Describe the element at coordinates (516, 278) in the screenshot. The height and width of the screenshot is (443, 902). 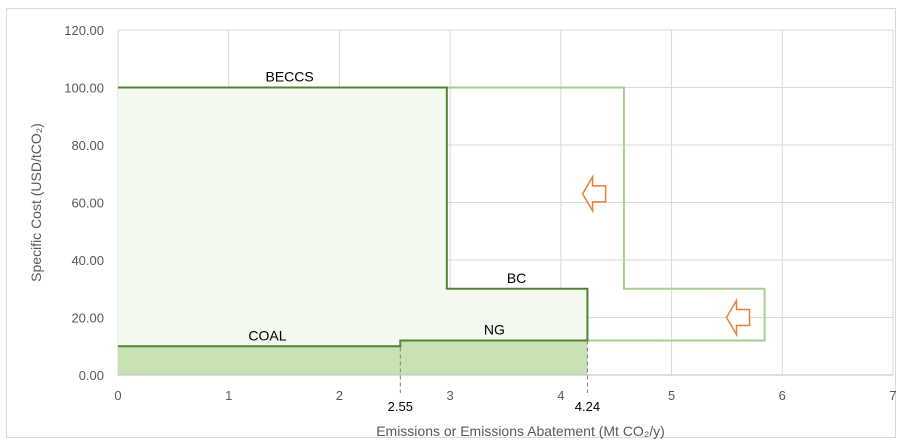
I see `segment-label-bc: BC` at that location.